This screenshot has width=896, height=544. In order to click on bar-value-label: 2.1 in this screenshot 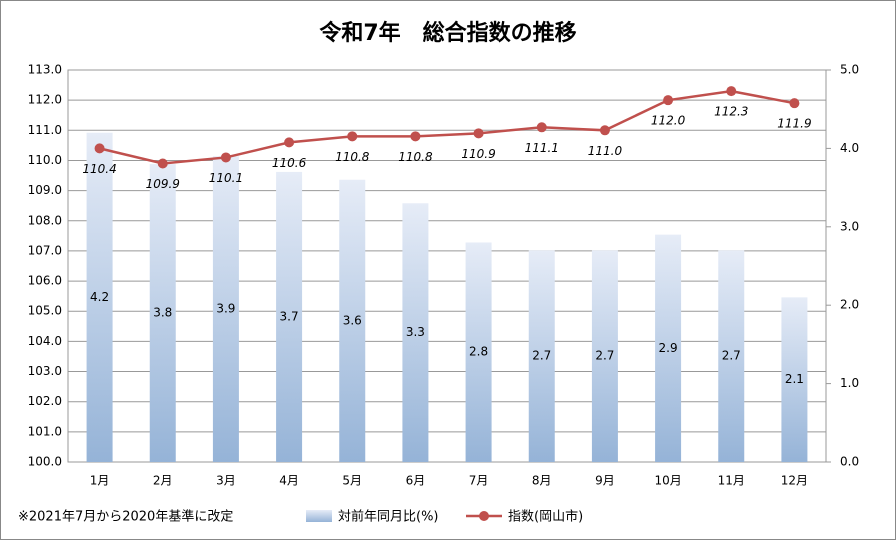, I will do `click(794, 379)`.